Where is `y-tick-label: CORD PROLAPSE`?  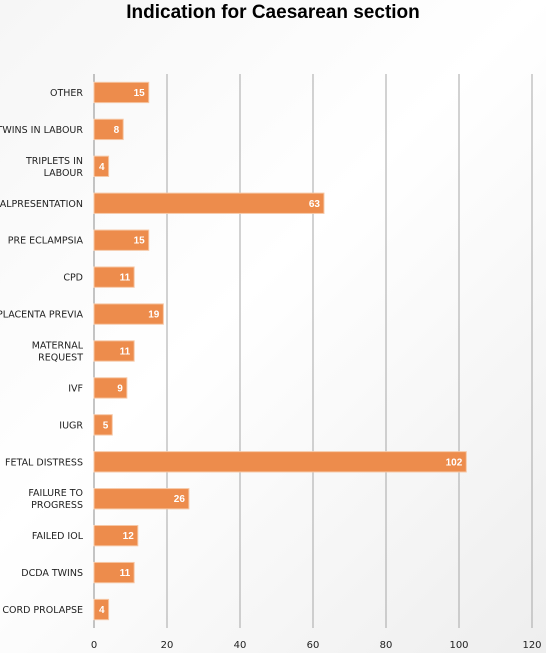 y-tick-label: CORD PROLAPSE is located at coordinates (42, 610).